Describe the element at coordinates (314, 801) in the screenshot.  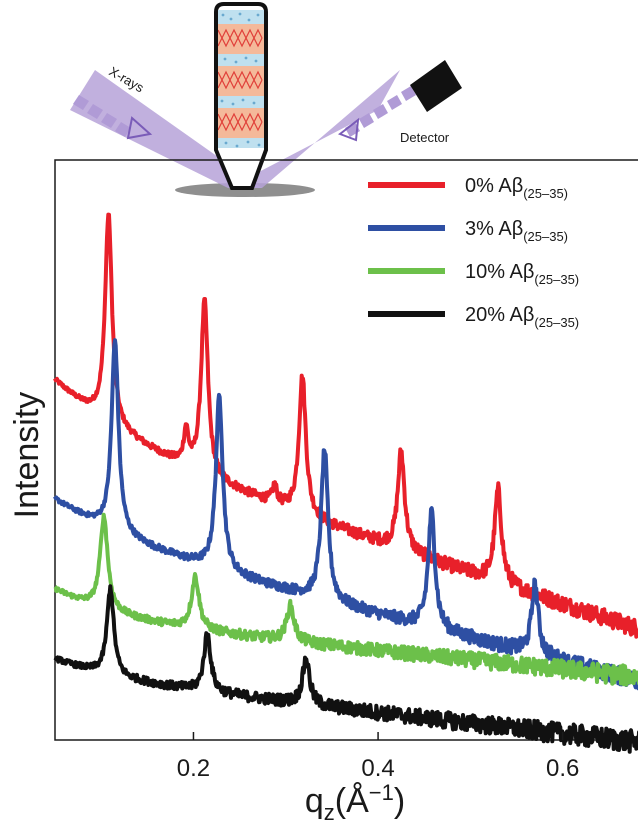
I see `x-axis-title-q: q` at that location.